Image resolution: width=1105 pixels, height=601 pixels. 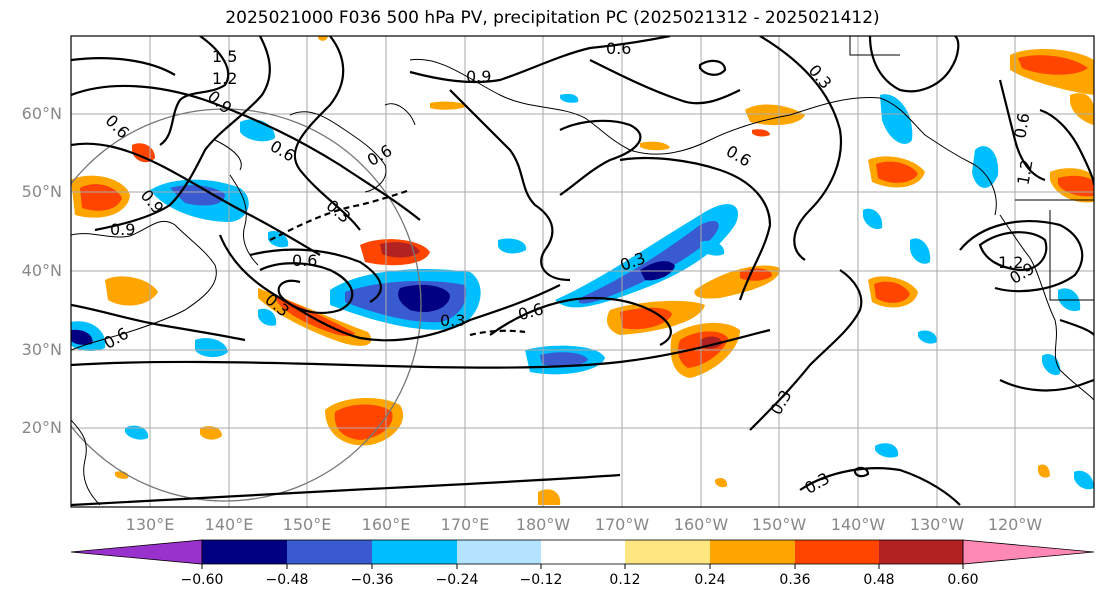 What do you see at coordinates (710, 580) in the screenshot?
I see `colorbar-tick-label: 0.24` at bounding box center [710, 580].